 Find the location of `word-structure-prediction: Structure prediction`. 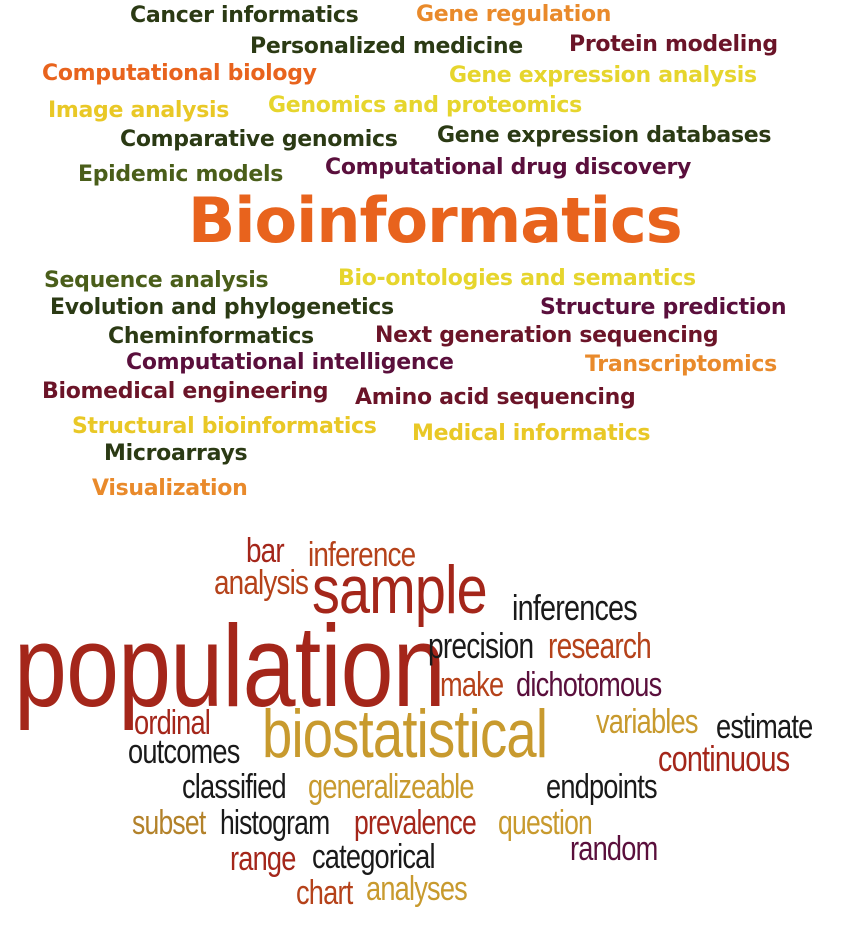

word-structure-prediction: Structure prediction is located at coordinates (663, 307).